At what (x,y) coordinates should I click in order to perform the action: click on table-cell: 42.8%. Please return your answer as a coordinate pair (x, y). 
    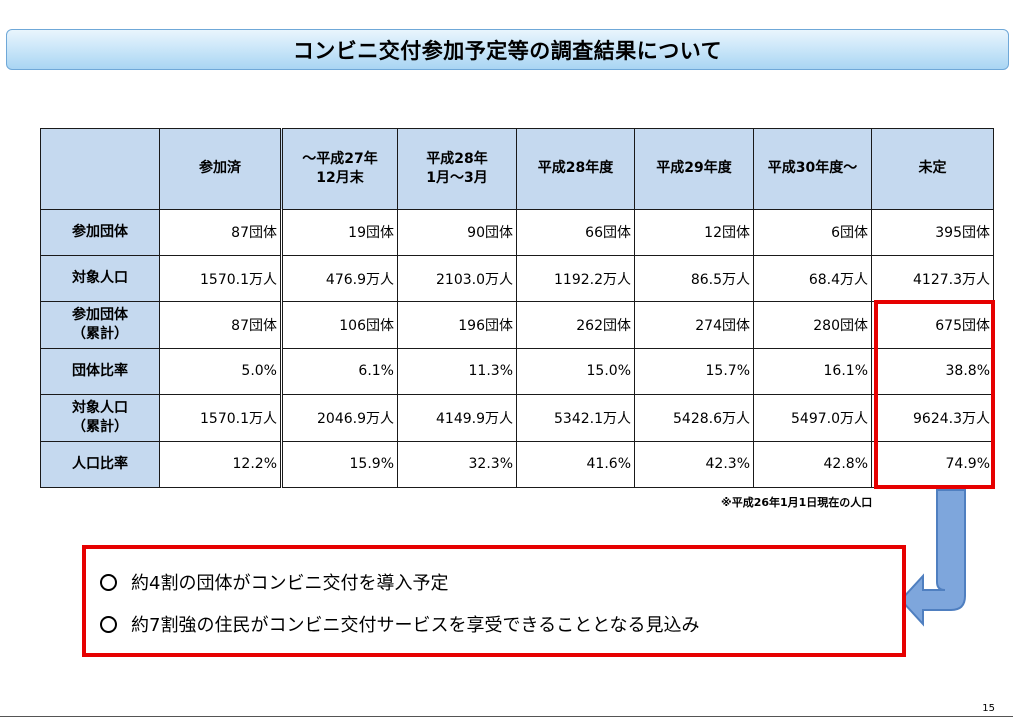
    Looking at the image, I should click on (812, 464).